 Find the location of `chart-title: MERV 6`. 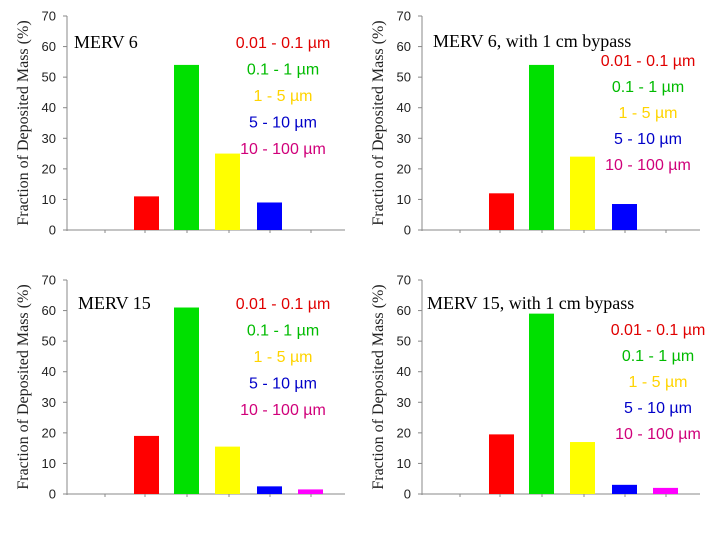

chart-title: MERV 6 is located at coordinates (106, 42).